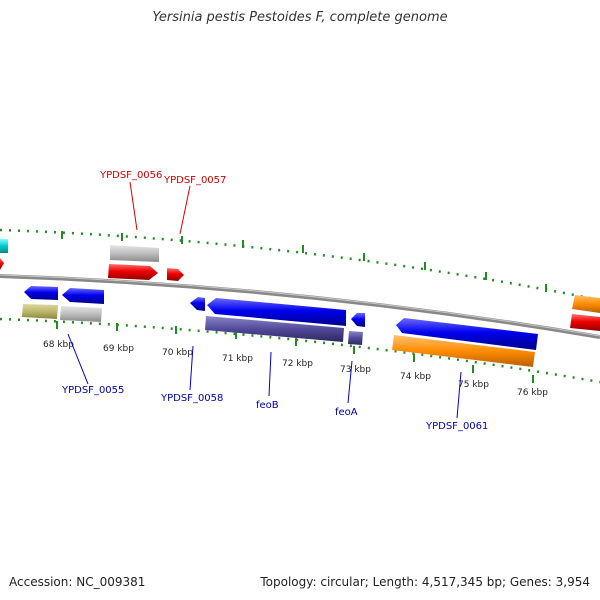 Image resolution: width=600 pixels, height=600 pixels. I want to click on callout-line-feoB, so click(270, 374).